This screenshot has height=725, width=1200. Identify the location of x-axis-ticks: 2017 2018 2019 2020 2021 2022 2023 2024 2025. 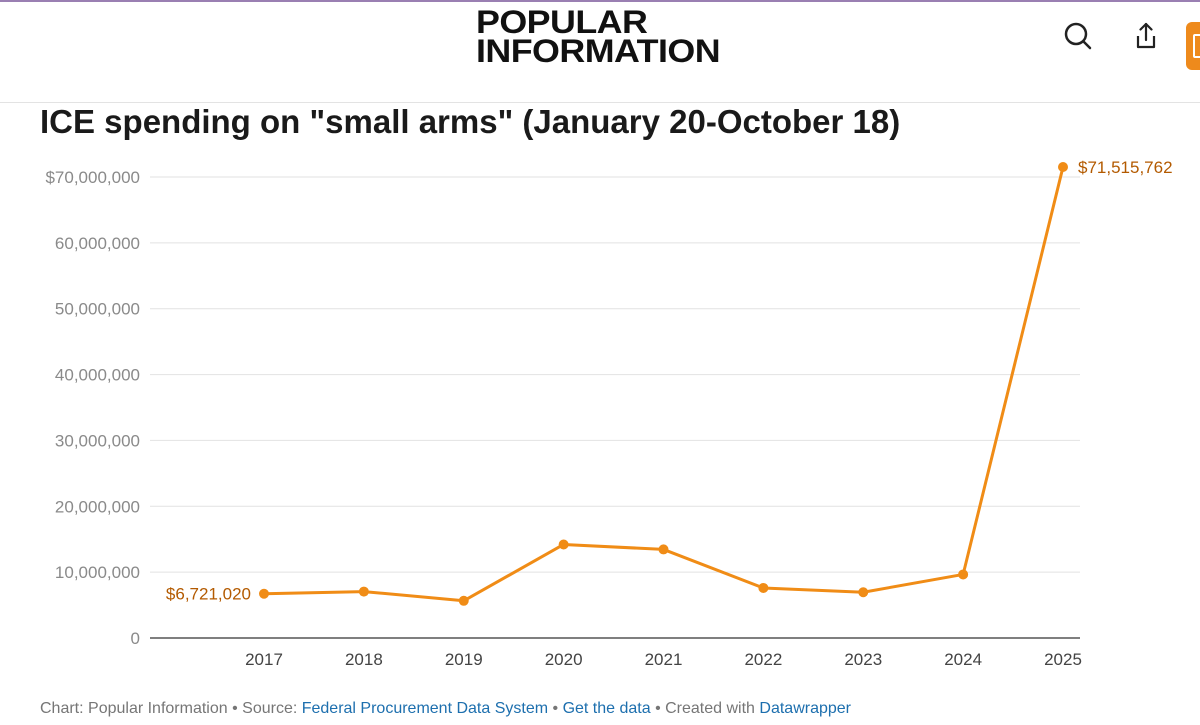
(663, 659).